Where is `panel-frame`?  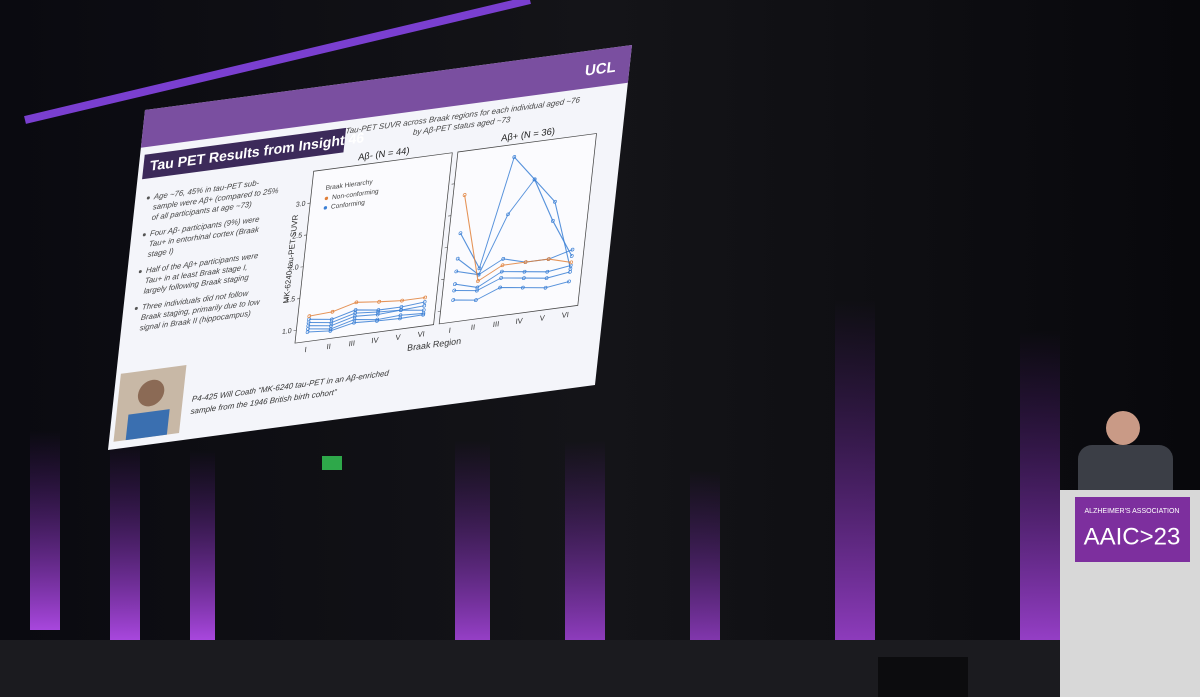
panel-frame is located at coordinates (373, 248).